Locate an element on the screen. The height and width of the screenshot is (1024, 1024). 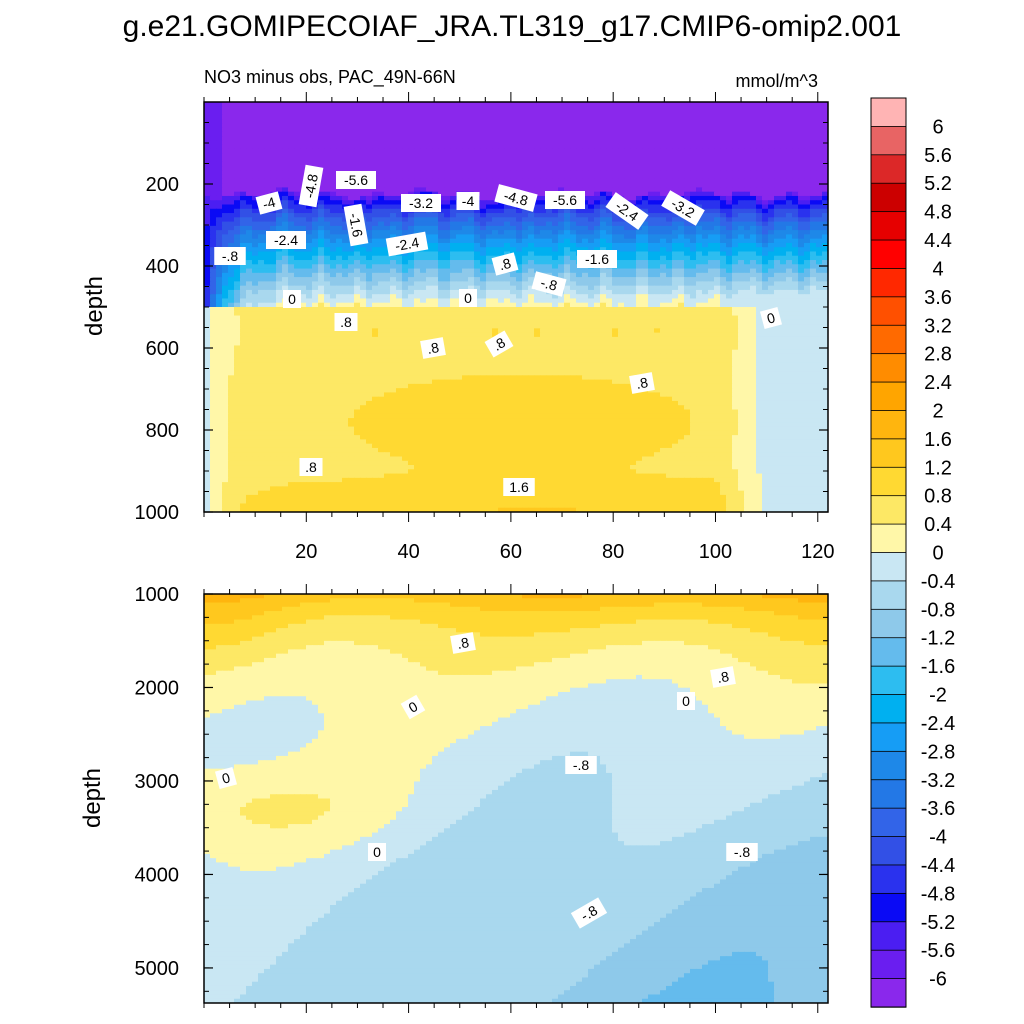
y-axis-label-upper: depth is located at coordinates (94, 306).